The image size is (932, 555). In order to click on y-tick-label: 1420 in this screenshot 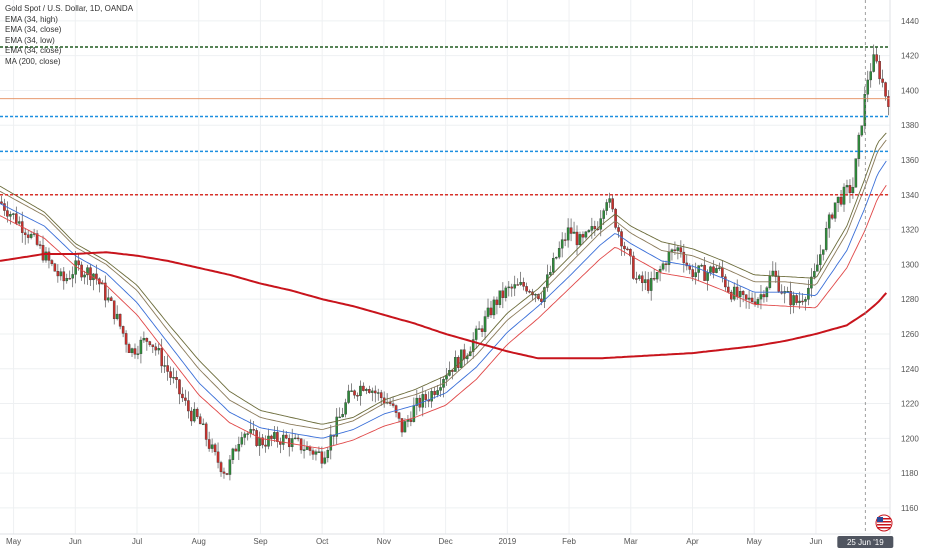, I will do `click(910, 56)`.